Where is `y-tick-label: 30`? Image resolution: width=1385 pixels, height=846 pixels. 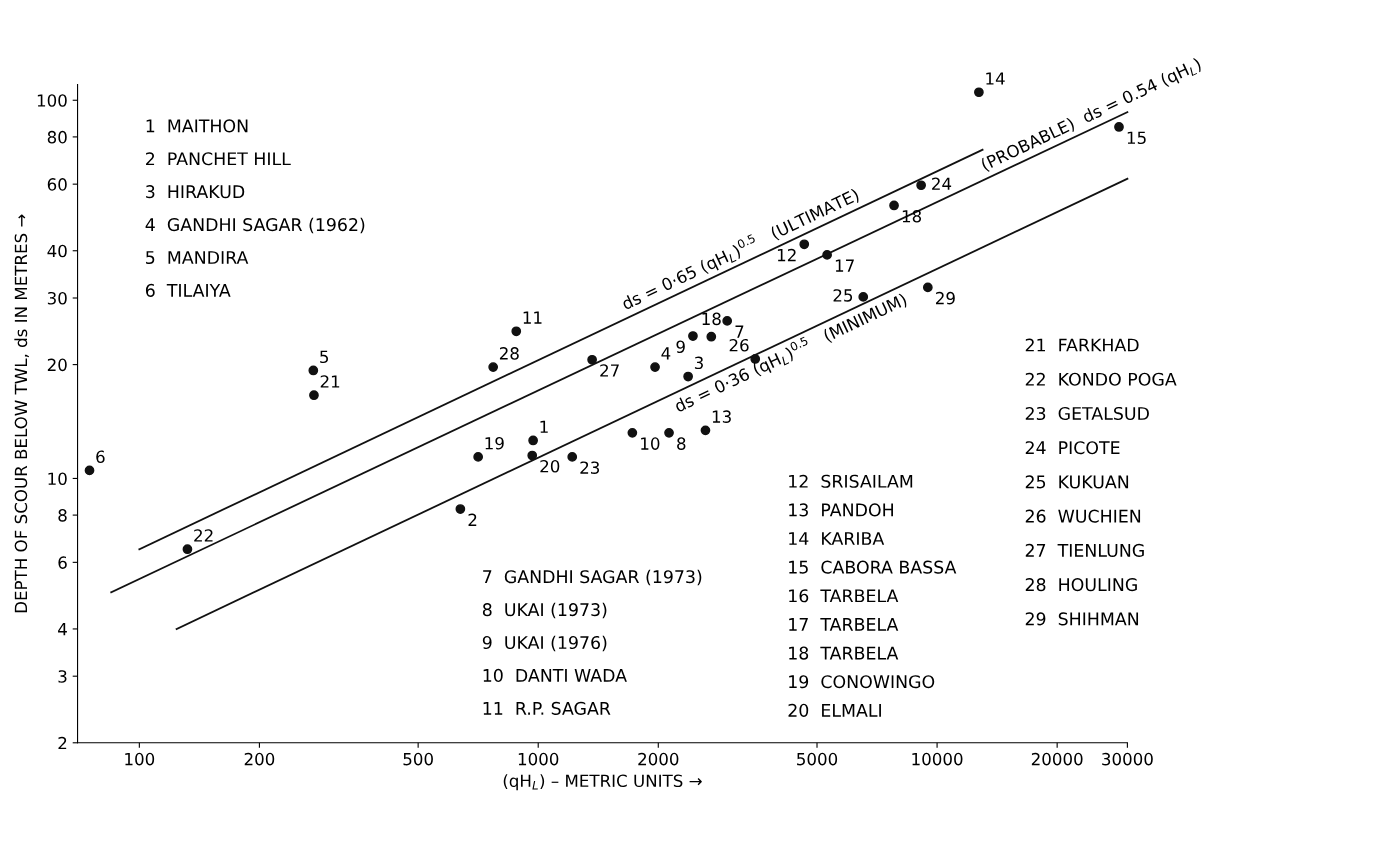 y-tick-label: 30 is located at coordinates (57, 298).